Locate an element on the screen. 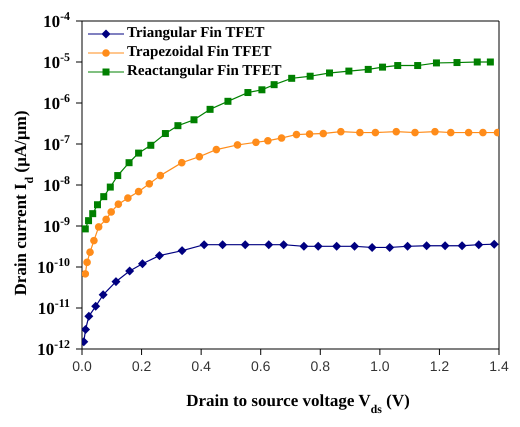  x-tick-label: 0.6 is located at coordinates (260, 366).